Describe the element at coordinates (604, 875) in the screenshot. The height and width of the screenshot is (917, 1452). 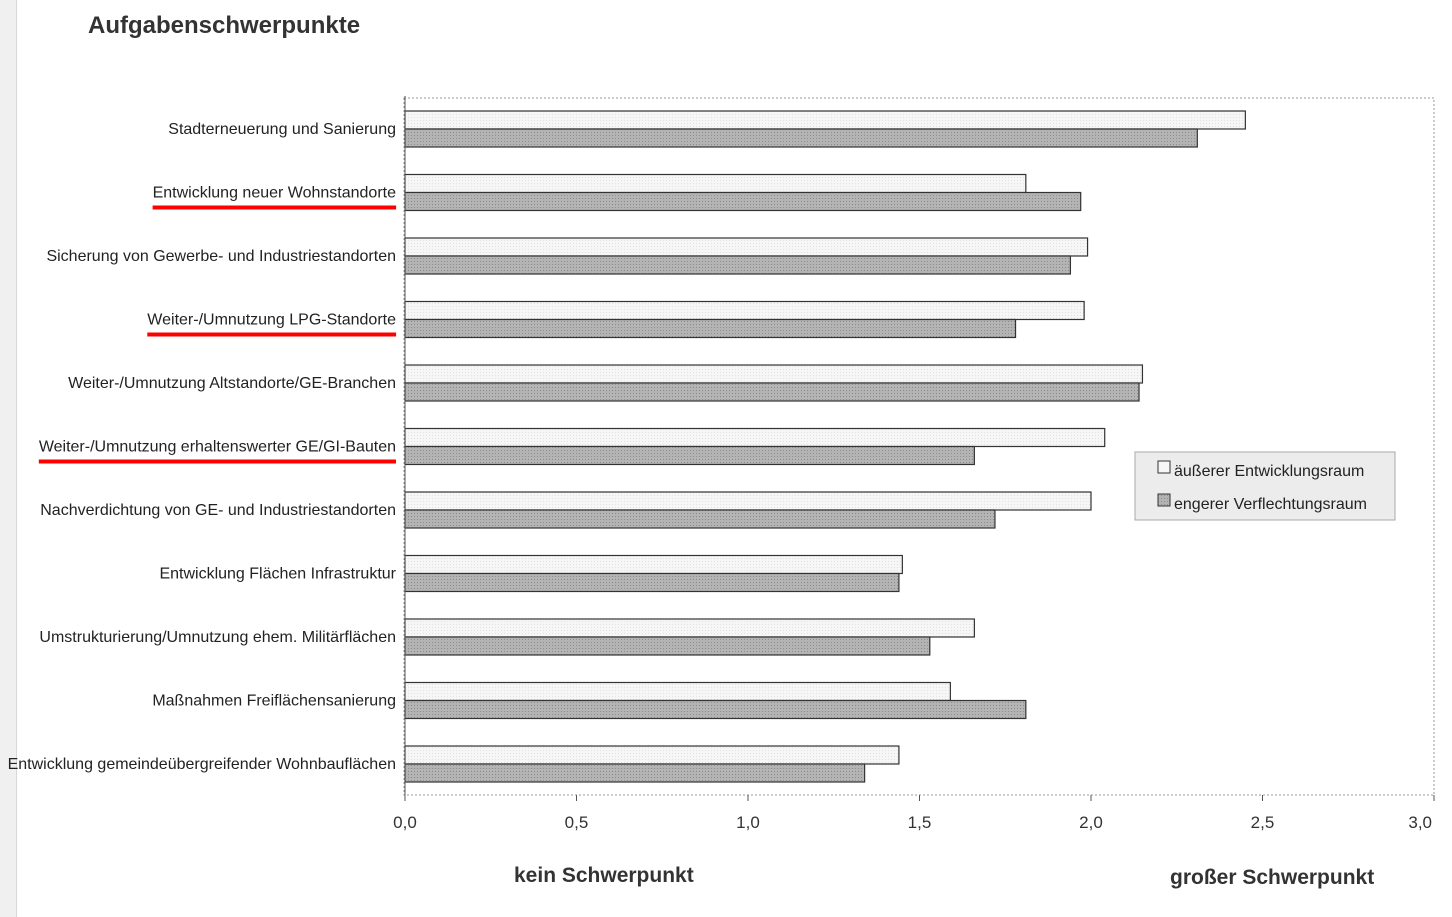
I see `bottom-label-left: kein Schwerpunkt` at that location.